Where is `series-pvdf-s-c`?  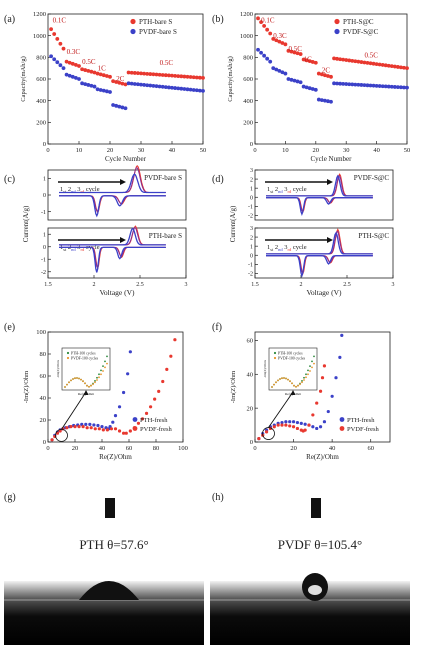 series-pvdf-s-c is located at coordinates (332, 75).